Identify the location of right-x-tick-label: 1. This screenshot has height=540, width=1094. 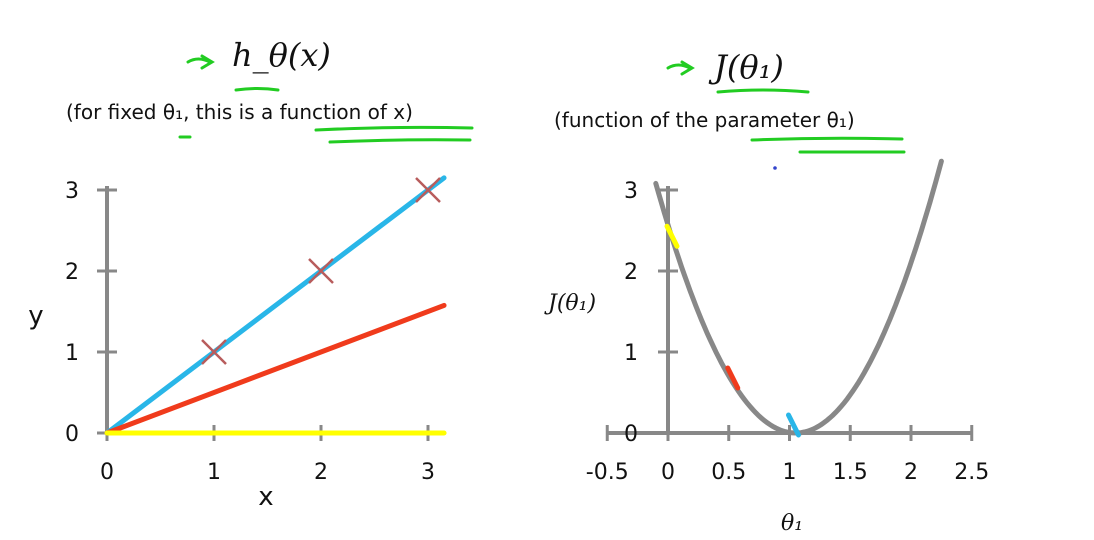
(790, 472).